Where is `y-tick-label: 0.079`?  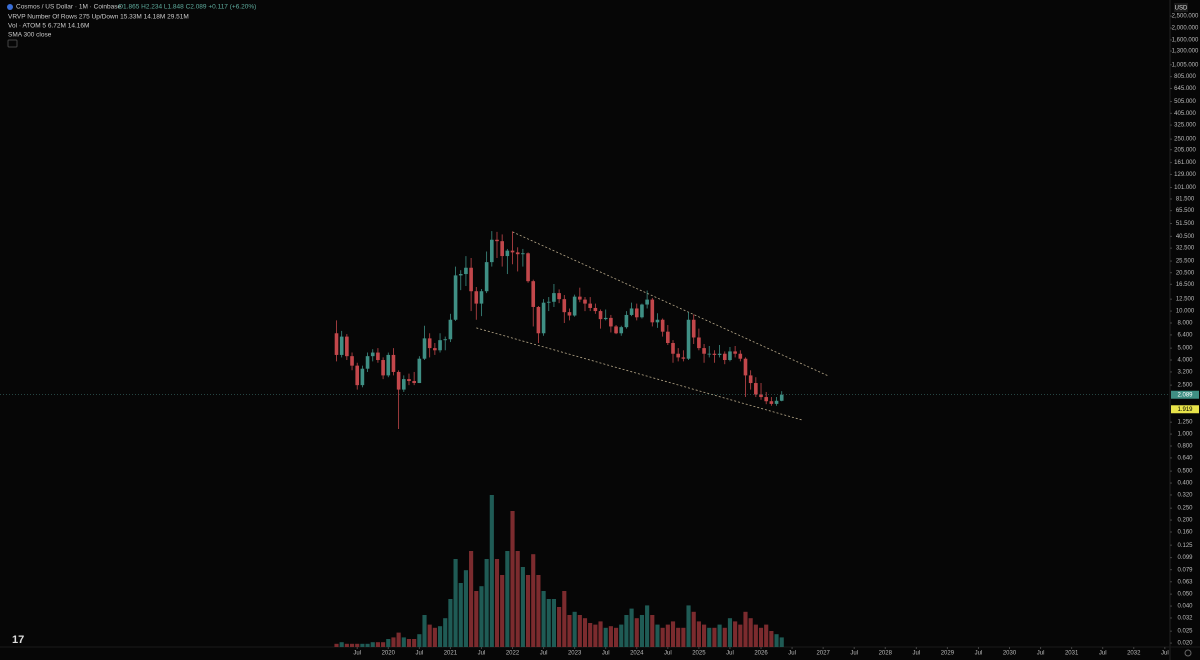
y-tick-label: 0.079 is located at coordinates (1185, 570).